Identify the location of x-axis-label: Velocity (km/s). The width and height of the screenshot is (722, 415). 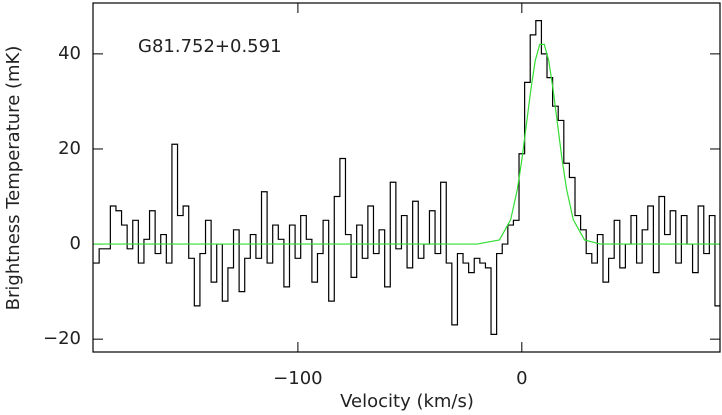
(407, 401).